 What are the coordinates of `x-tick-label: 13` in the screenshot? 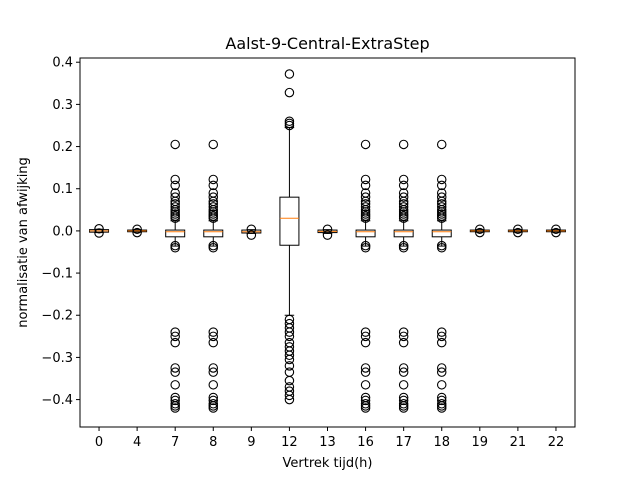 It's located at (327, 442).